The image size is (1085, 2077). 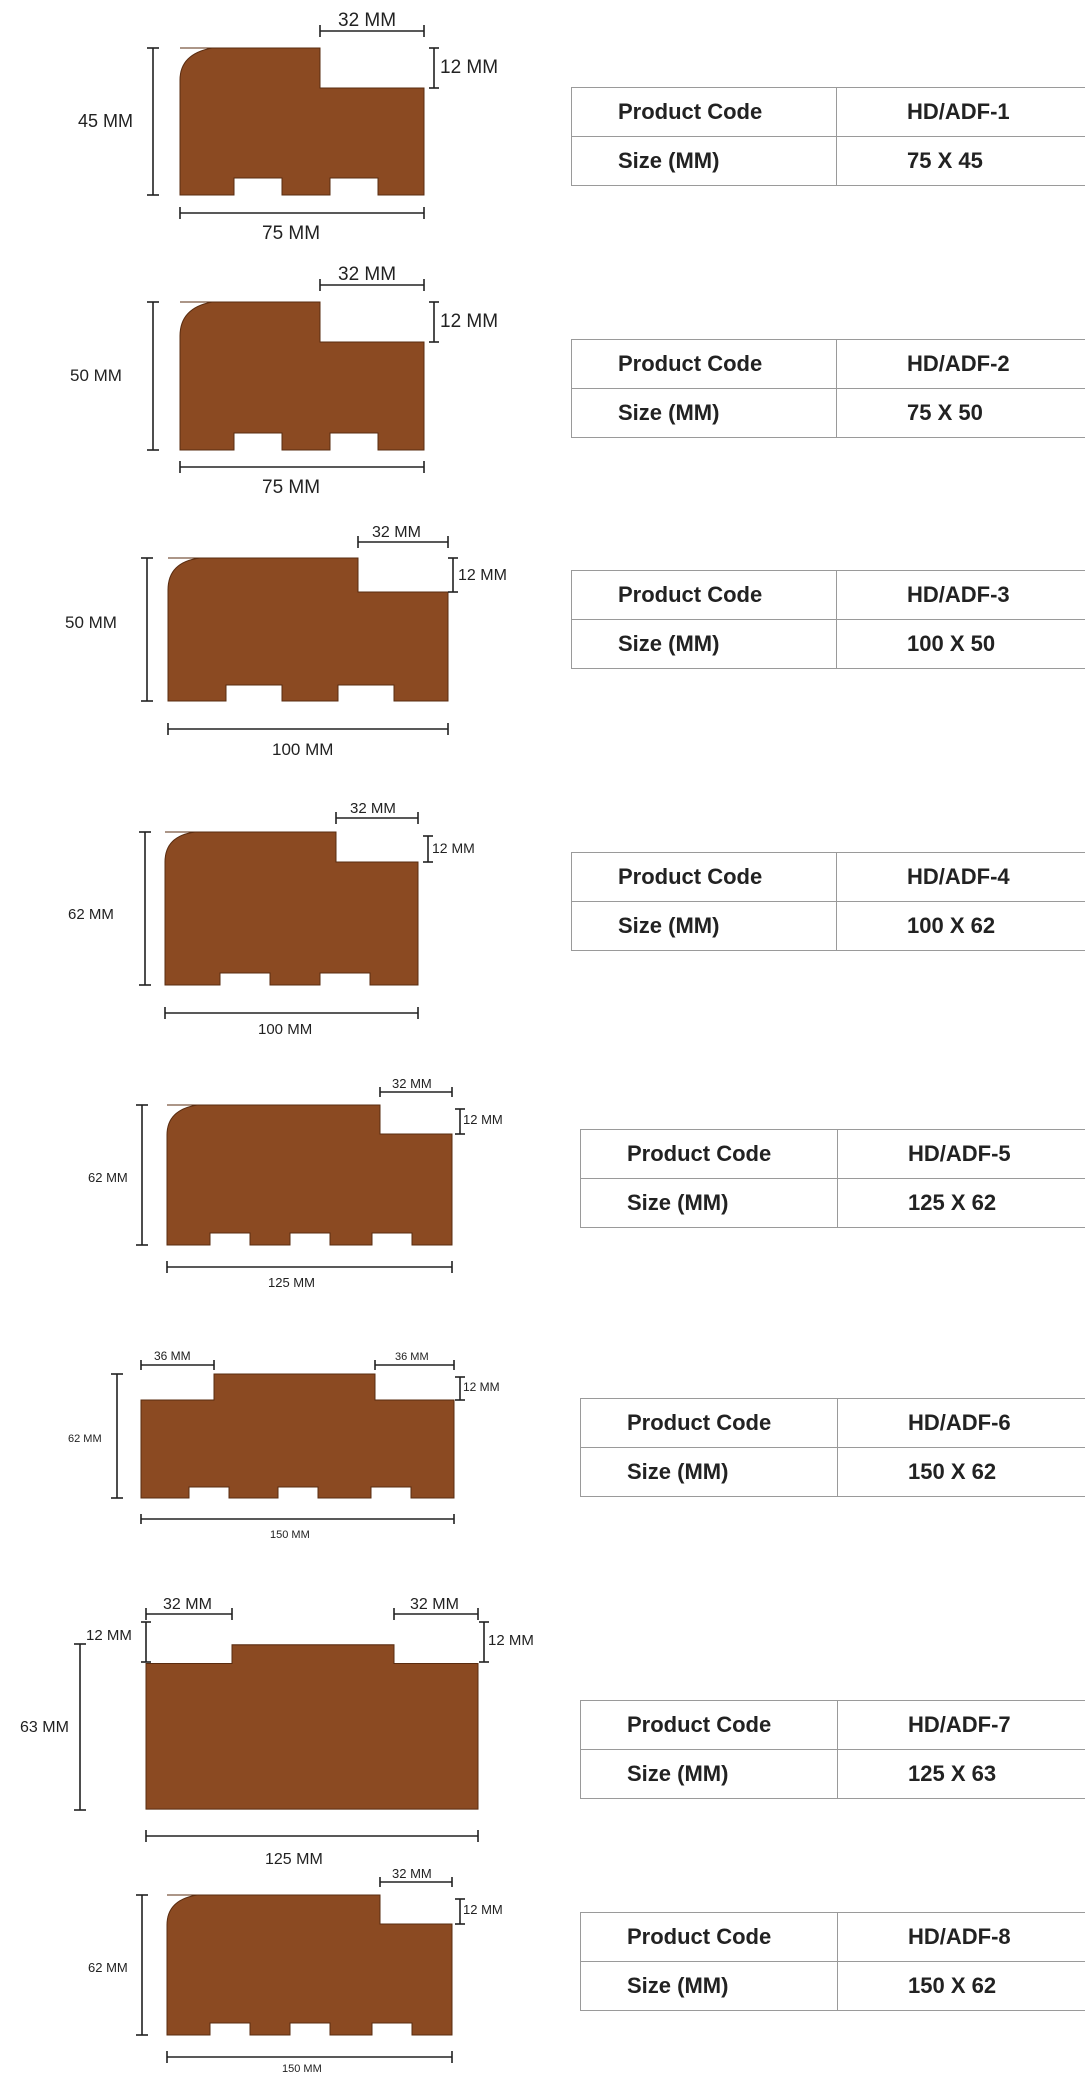 What do you see at coordinates (483, 1119) in the screenshot?
I see `step-height-label-5: 12 MM` at bounding box center [483, 1119].